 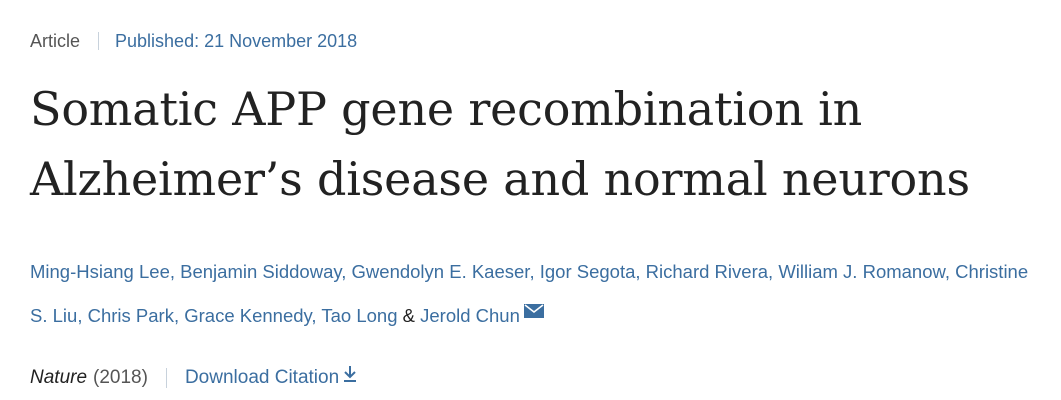 I want to click on author-link: Jerold Chun, so click(x=470, y=315).